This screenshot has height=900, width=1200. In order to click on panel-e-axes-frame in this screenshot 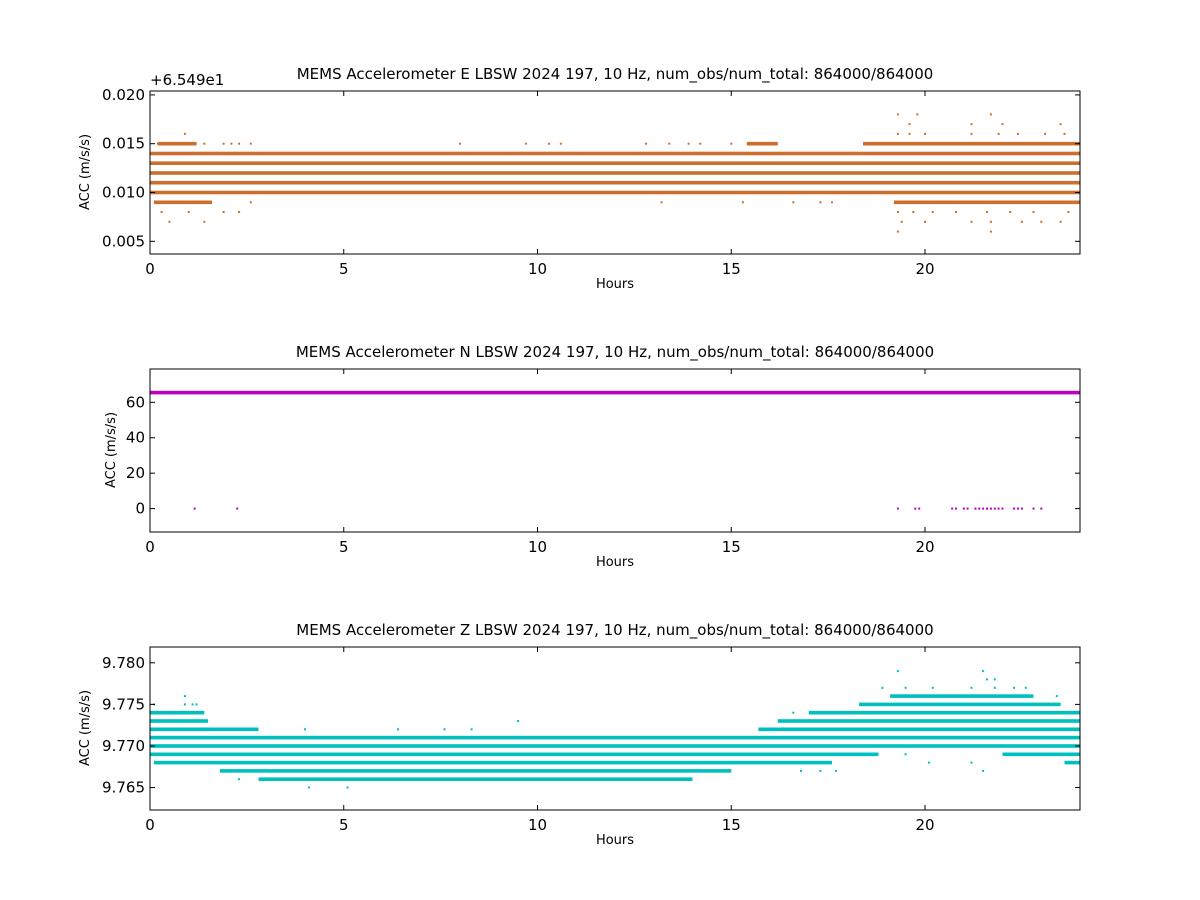, I will do `click(615, 172)`.